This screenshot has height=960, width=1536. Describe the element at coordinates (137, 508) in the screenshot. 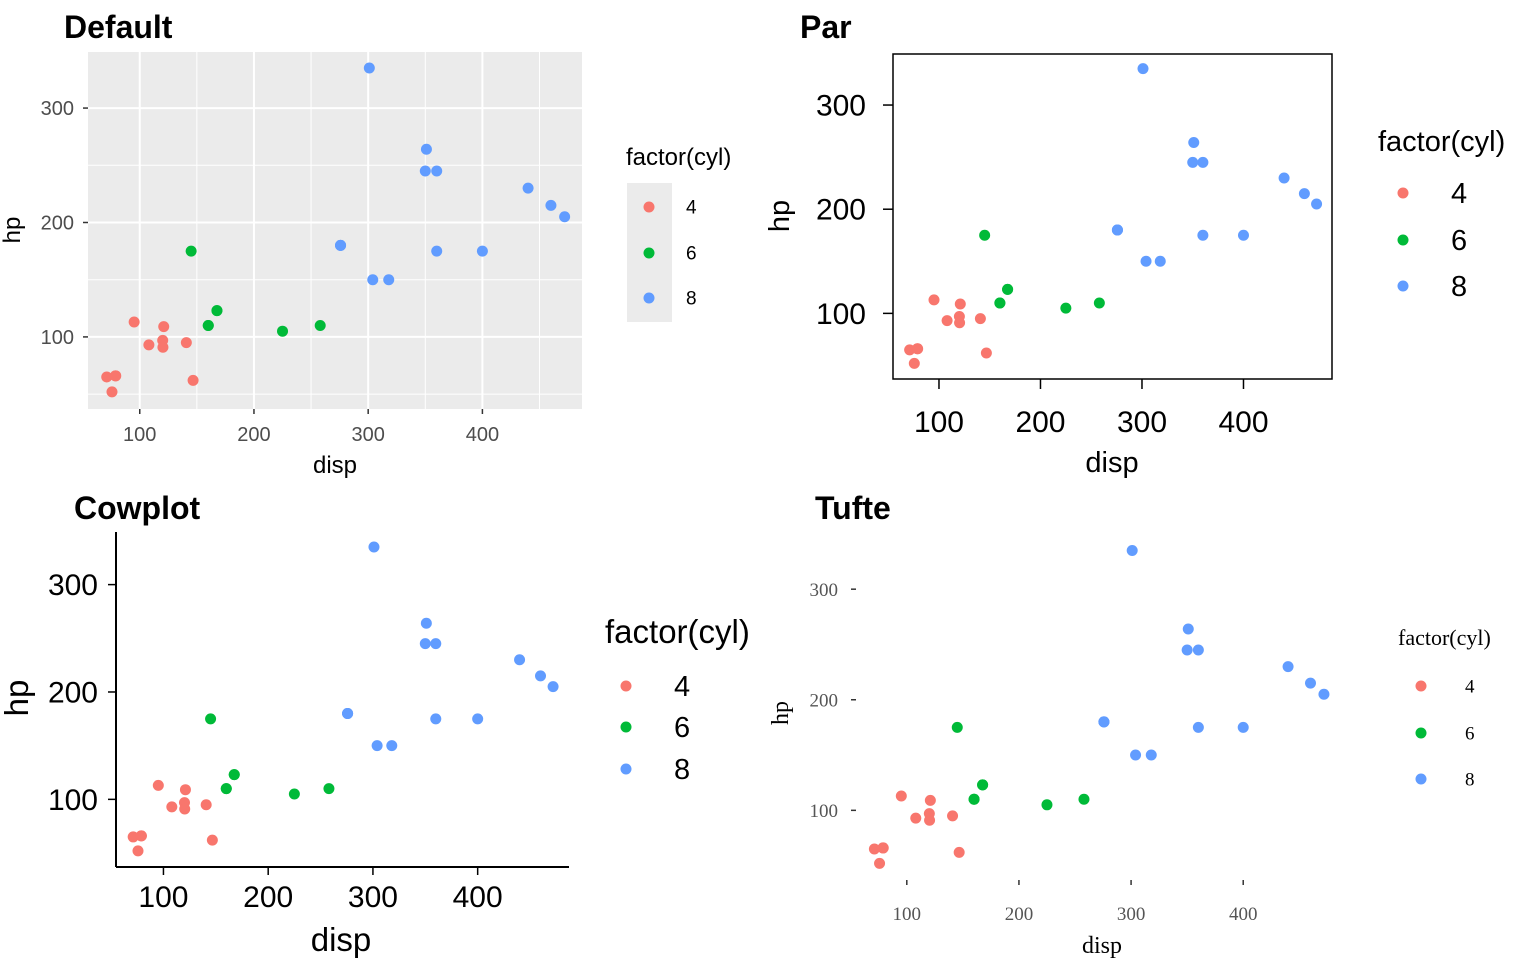

I see `chart-title: Cowplot` at that location.